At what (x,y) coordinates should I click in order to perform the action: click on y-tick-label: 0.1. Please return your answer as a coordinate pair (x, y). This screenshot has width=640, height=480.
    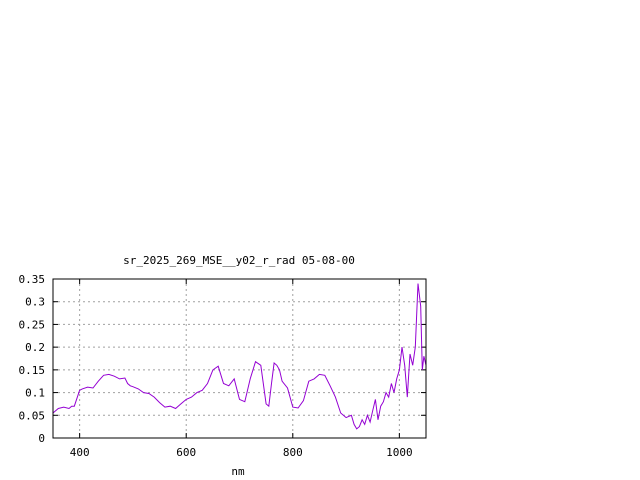
    Looking at the image, I should click on (35, 393).